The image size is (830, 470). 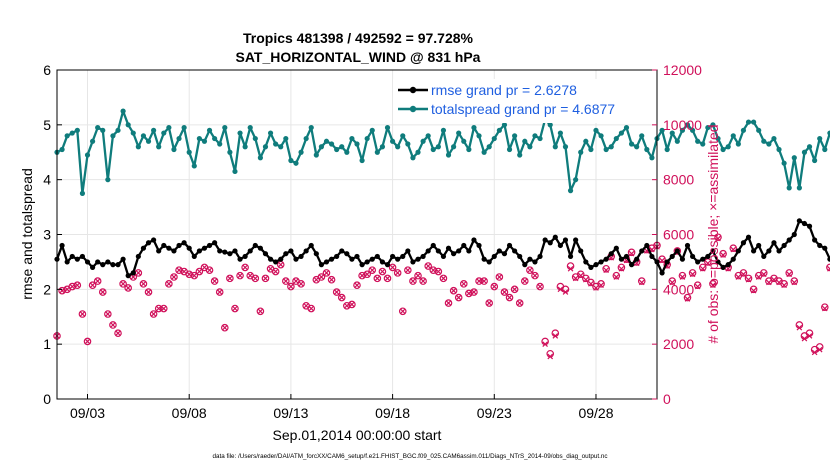 I want to click on y-tick-label-right: 0, so click(x=667, y=399).